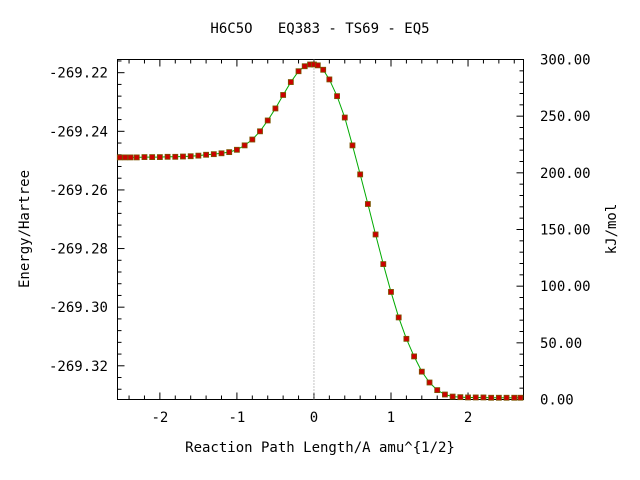 The width and height of the screenshot is (640, 480). I want to click on y-tick-label: -269.24, so click(78, 132).